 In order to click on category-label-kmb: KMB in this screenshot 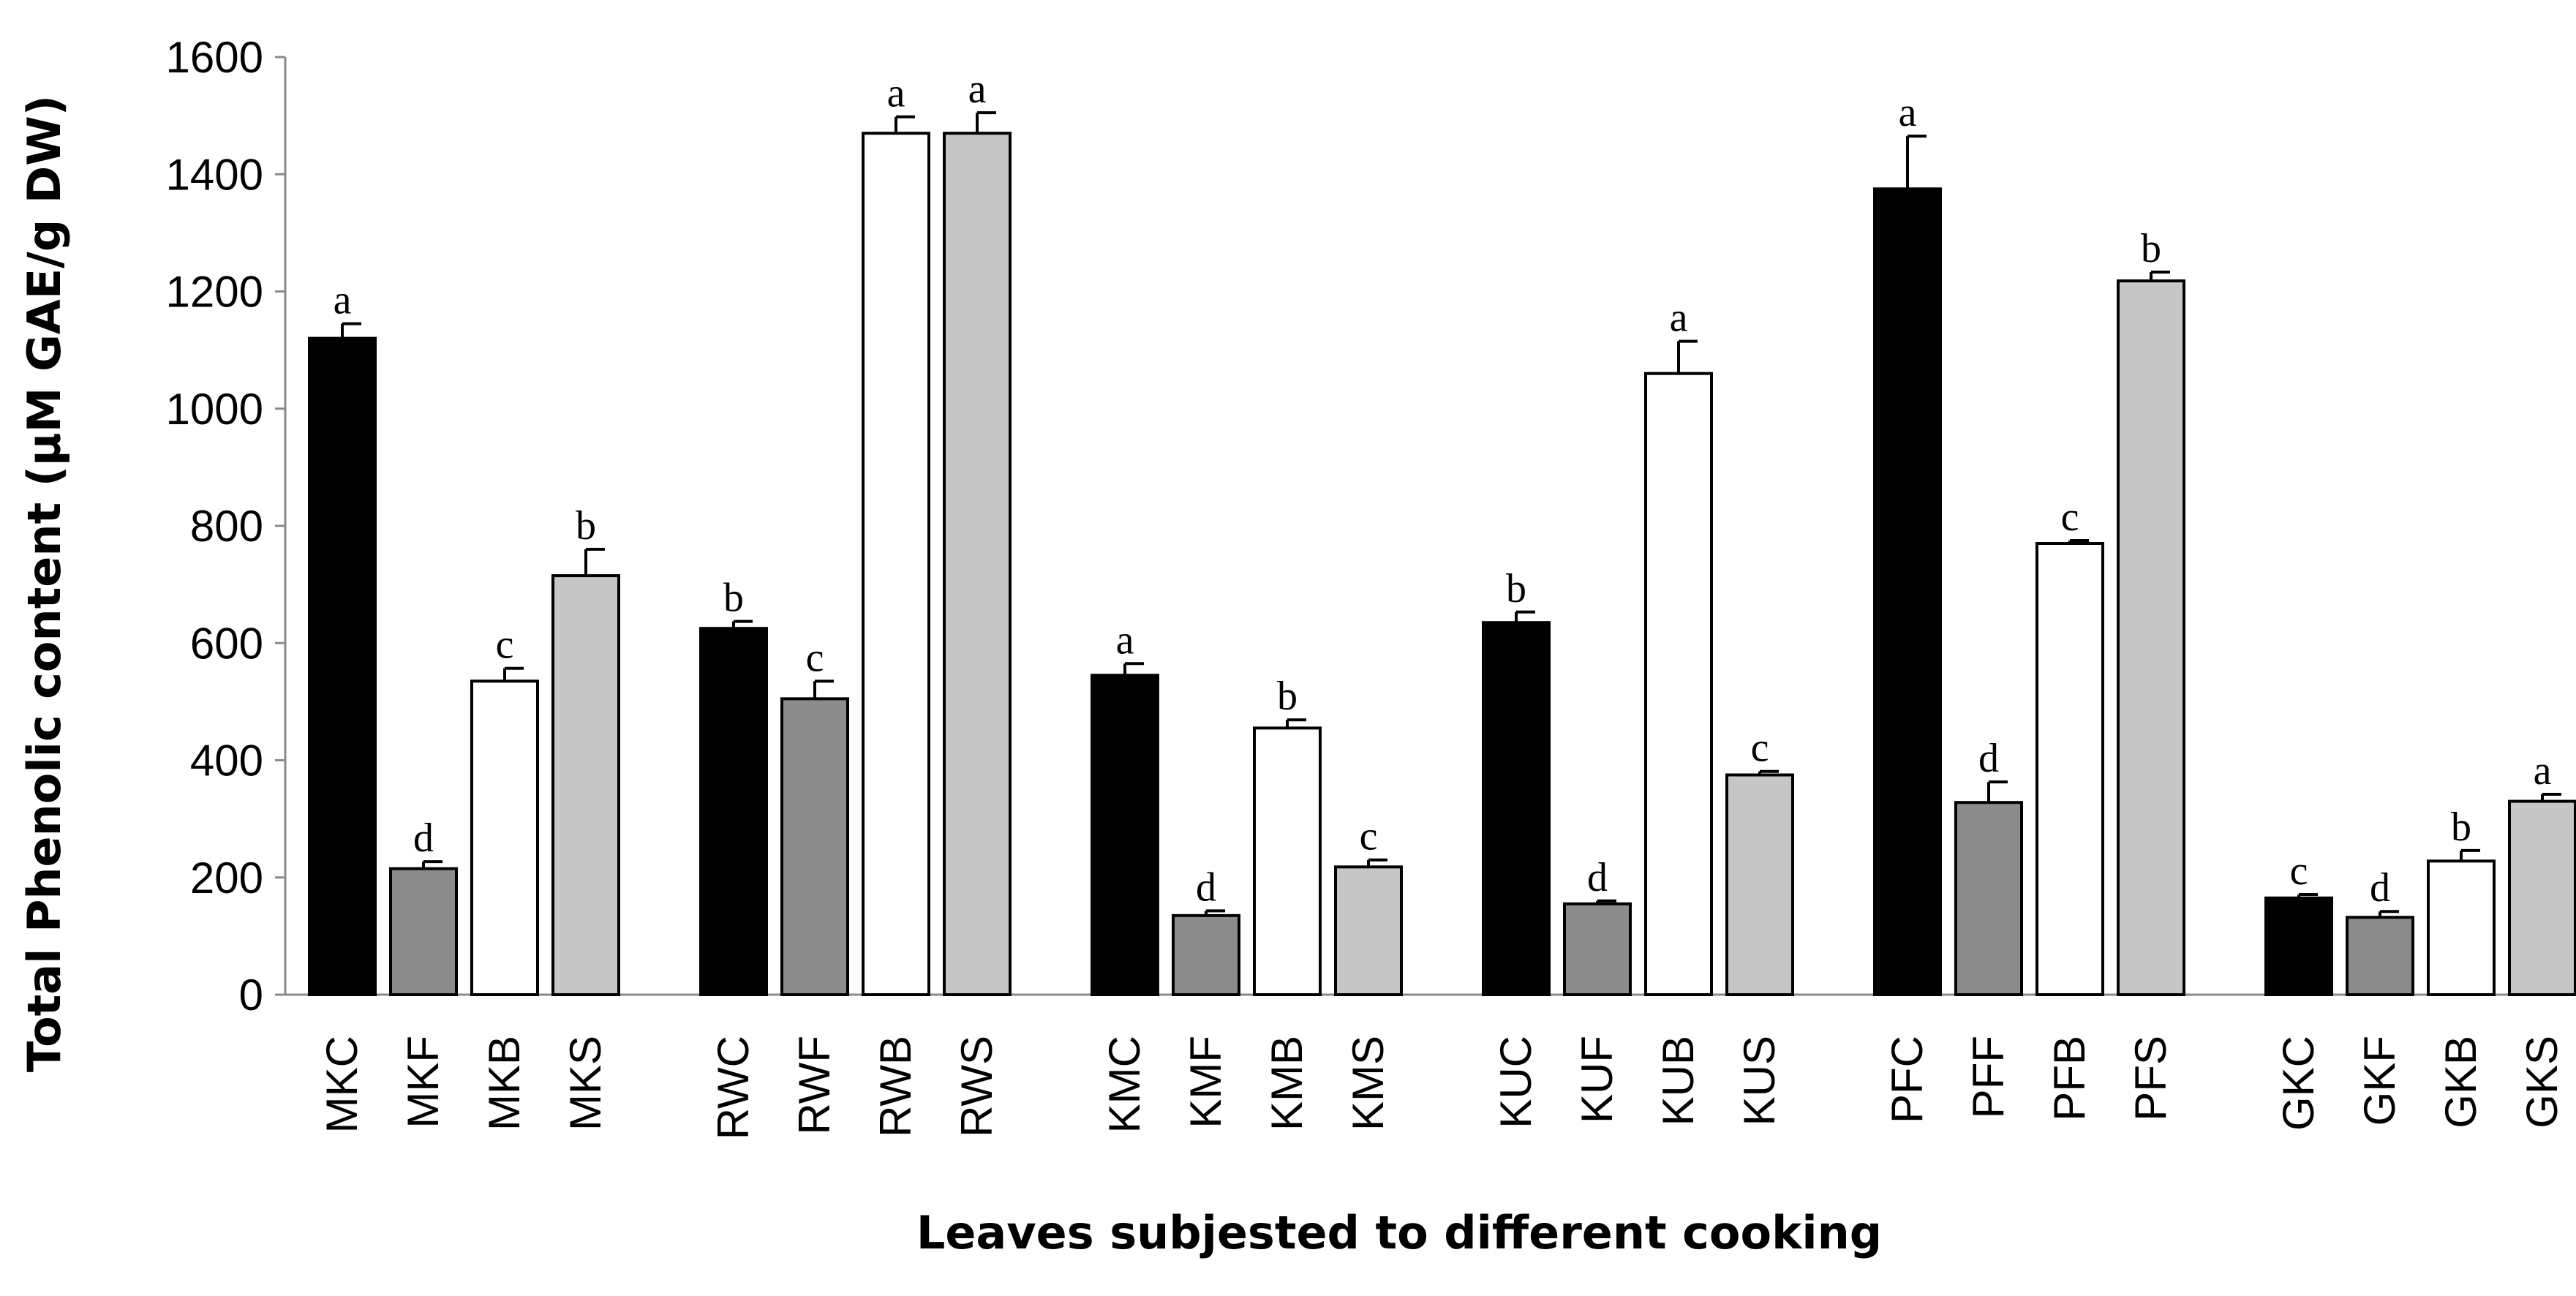, I will do `click(1286, 1083)`.